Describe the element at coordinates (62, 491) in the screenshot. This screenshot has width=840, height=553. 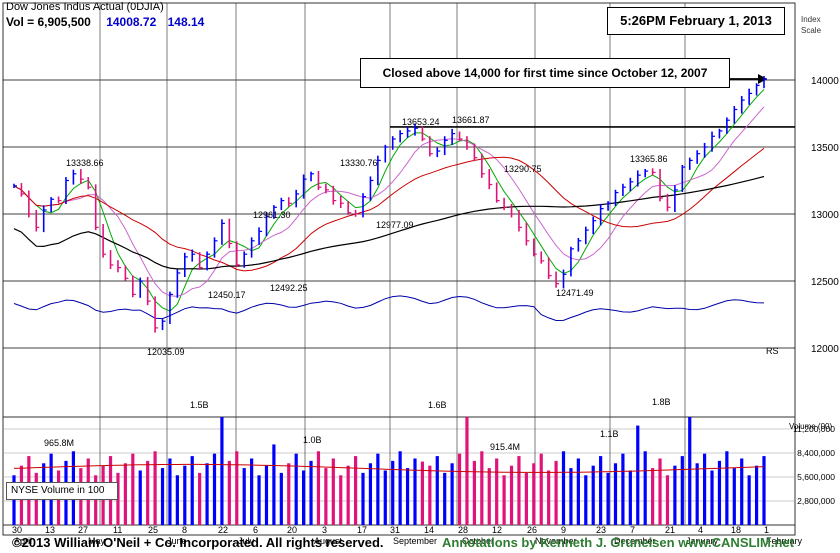
I see `nyse-volume-label: NYSE Volume in 100` at that location.